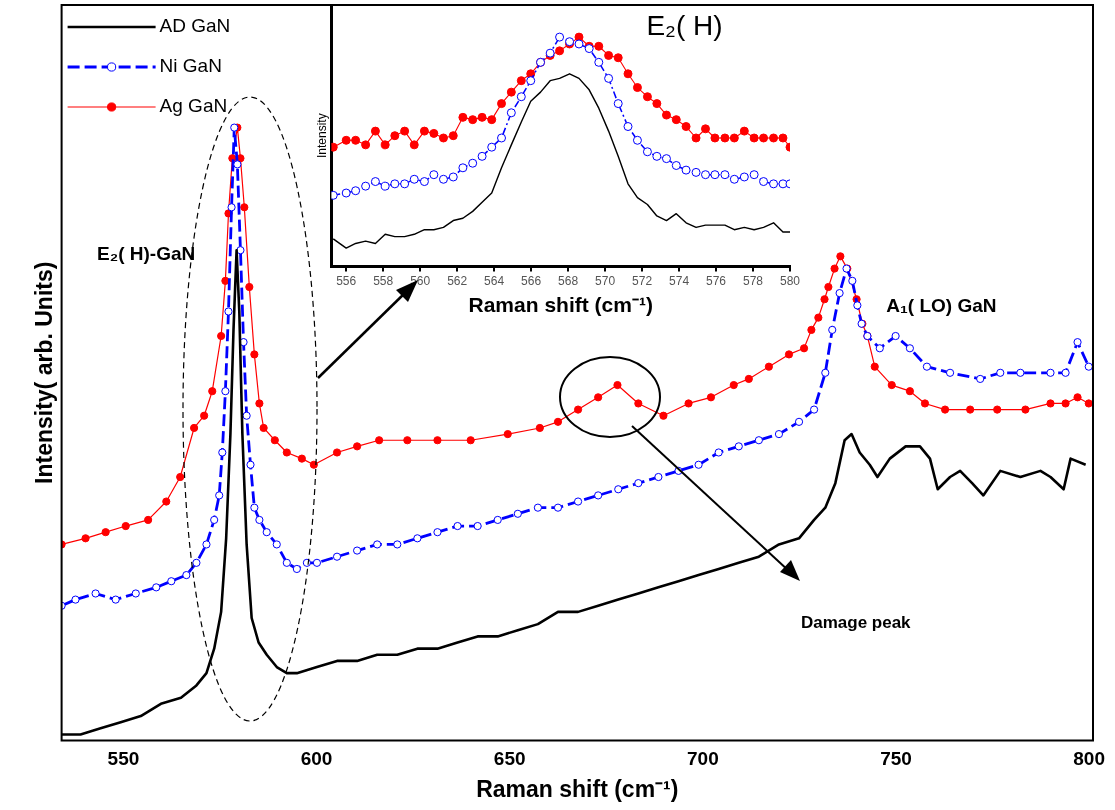  Describe the element at coordinates (684, 25) in the screenshot. I see `chart-title: E₂( H)` at that location.